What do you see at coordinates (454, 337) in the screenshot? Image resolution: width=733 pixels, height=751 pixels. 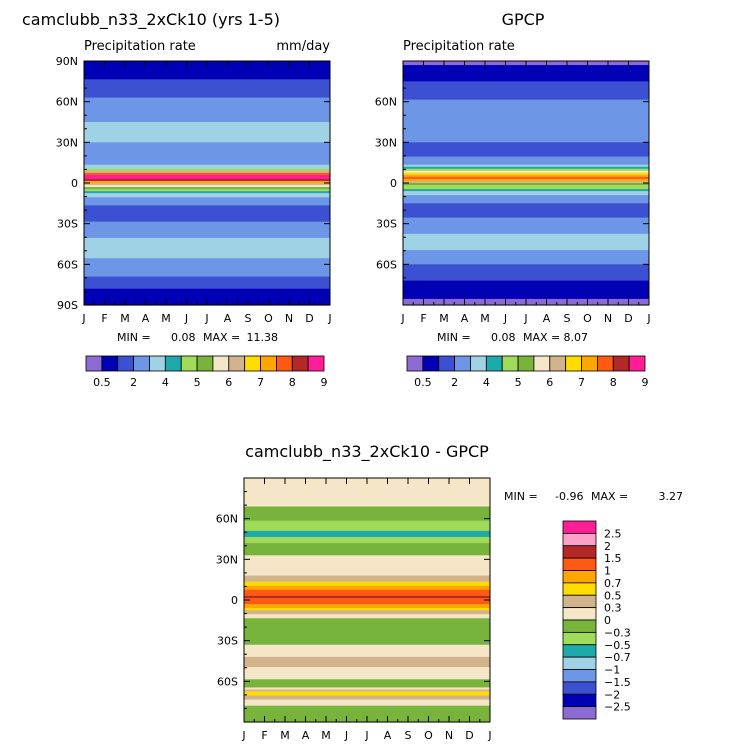 I see `obs-min-label: MIN =` at bounding box center [454, 337].